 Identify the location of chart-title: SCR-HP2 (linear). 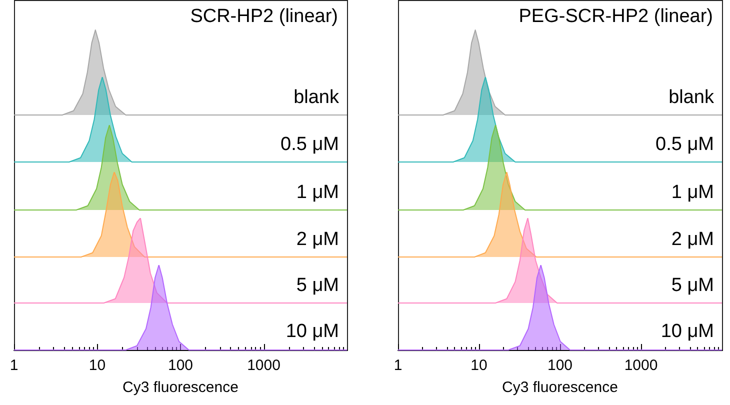
(264, 16).